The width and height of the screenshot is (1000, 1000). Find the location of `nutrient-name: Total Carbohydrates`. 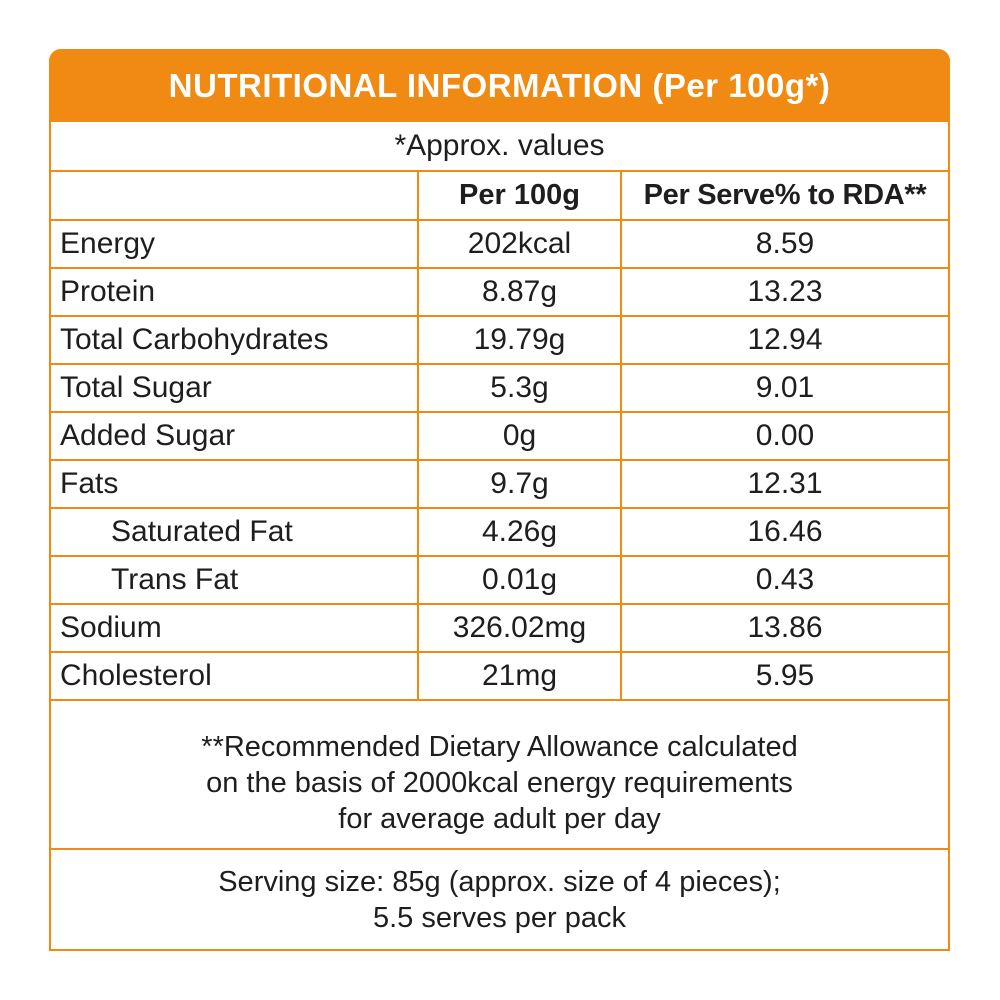

nutrient-name: Total Carbohydrates is located at coordinates (234, 340).